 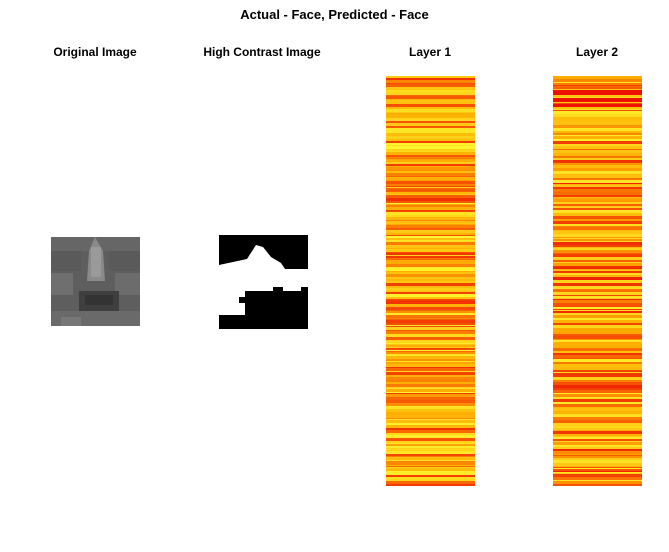 What do you see at coordinates (597, 281) in the screenshot?
I see `layer2-heatmap` at bounding box center [597, 281].